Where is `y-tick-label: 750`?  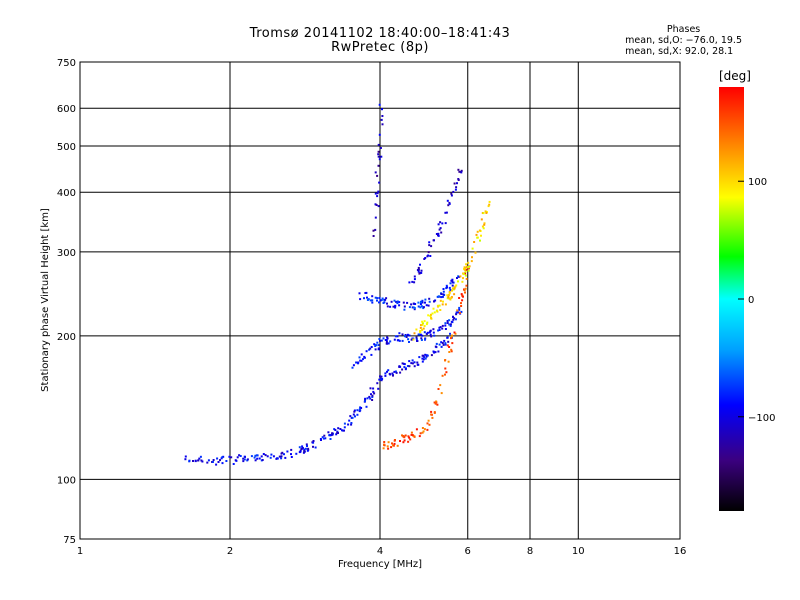
y-tick-label: 750 is located at coordinates (66, 63).